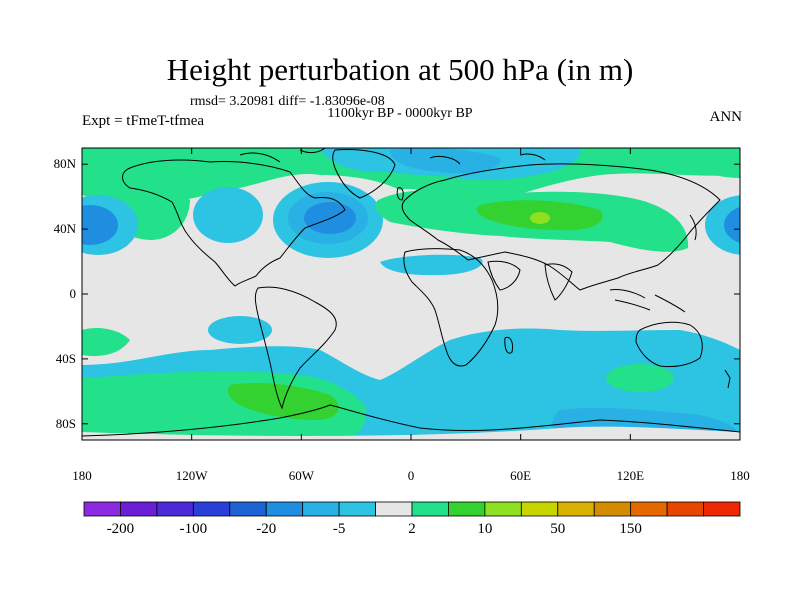 The width and height of the screenshot is (800, 600). Describe the element at coordinates (400, 69) in the screenshot. I see `chart-title: Height perturbation at 500 hPa (in m)` at that location.